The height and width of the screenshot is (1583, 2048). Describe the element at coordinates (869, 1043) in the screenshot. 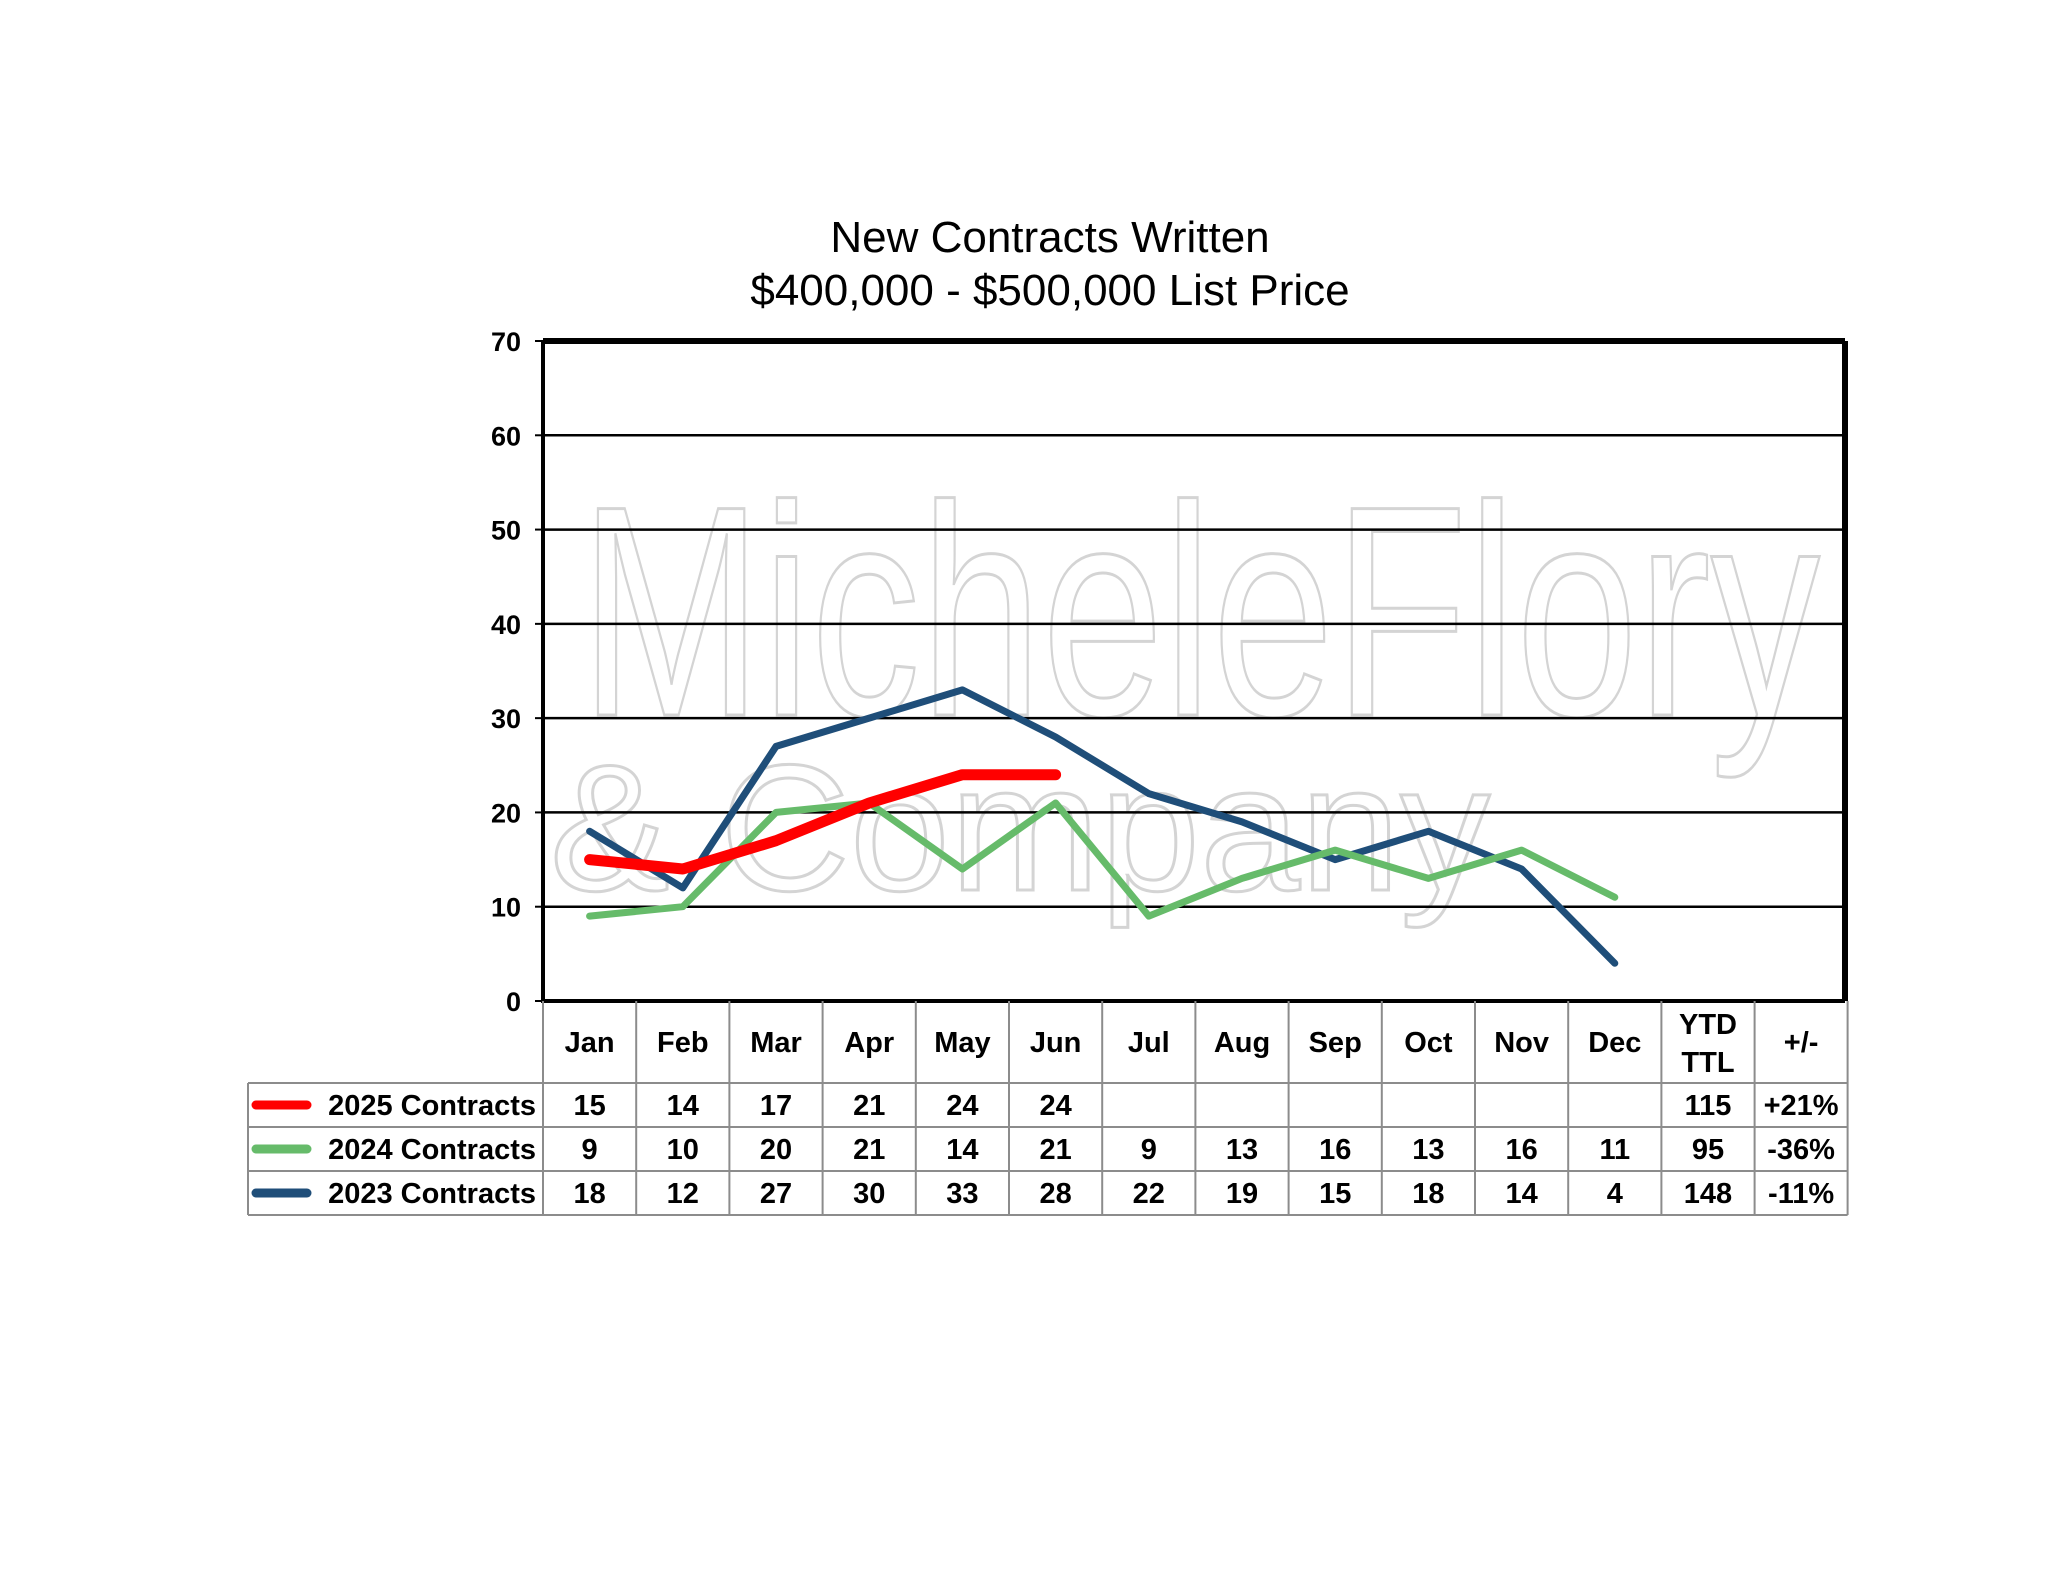

I see `table-header-apr: Apr` at that location.